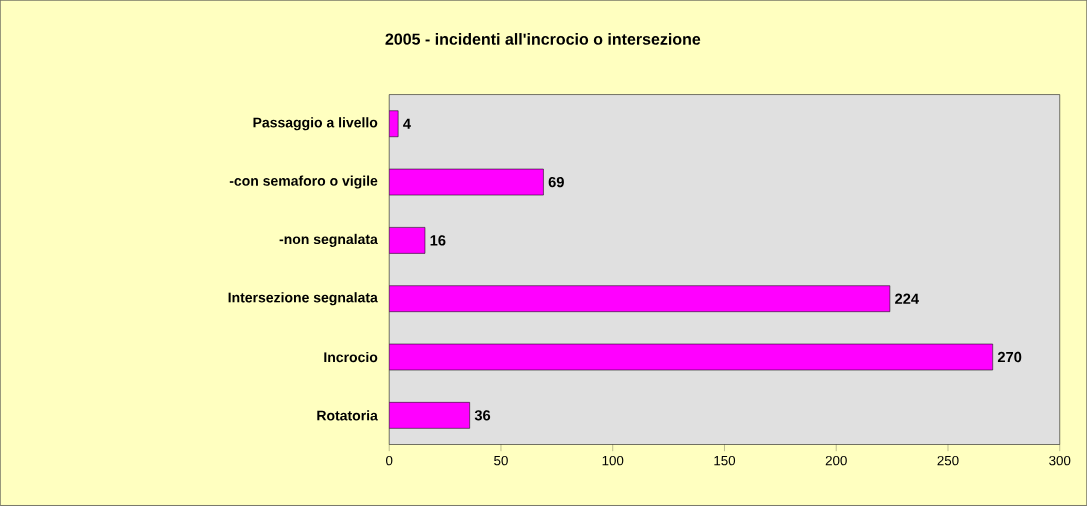  Describe the element at coordinates (556, 182) in the screenshot. I see `data-label: 69` at that location.